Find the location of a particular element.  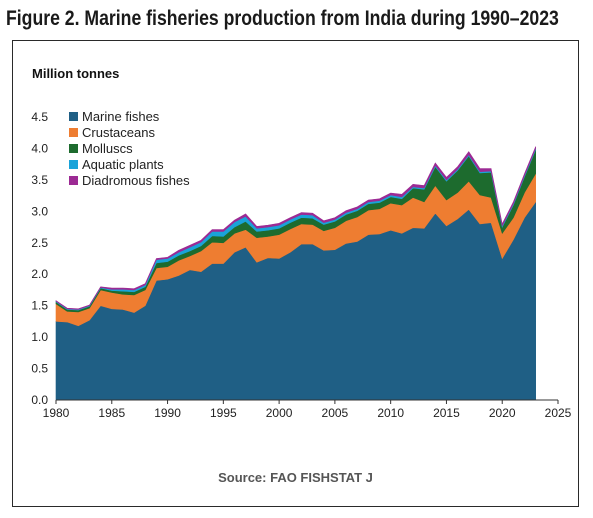

y-tick-label: 4.5 is located at coordinates (39, 117).